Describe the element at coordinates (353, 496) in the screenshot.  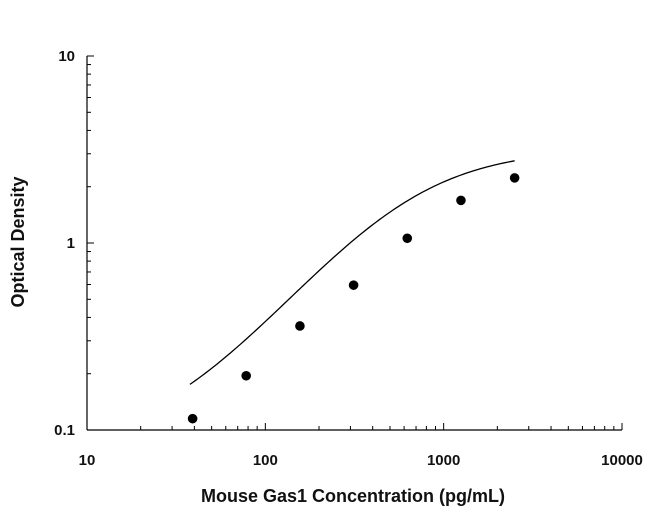
I see `x-axis-title: Mouse Gas1 Concentration (pg/mL)` at that location.